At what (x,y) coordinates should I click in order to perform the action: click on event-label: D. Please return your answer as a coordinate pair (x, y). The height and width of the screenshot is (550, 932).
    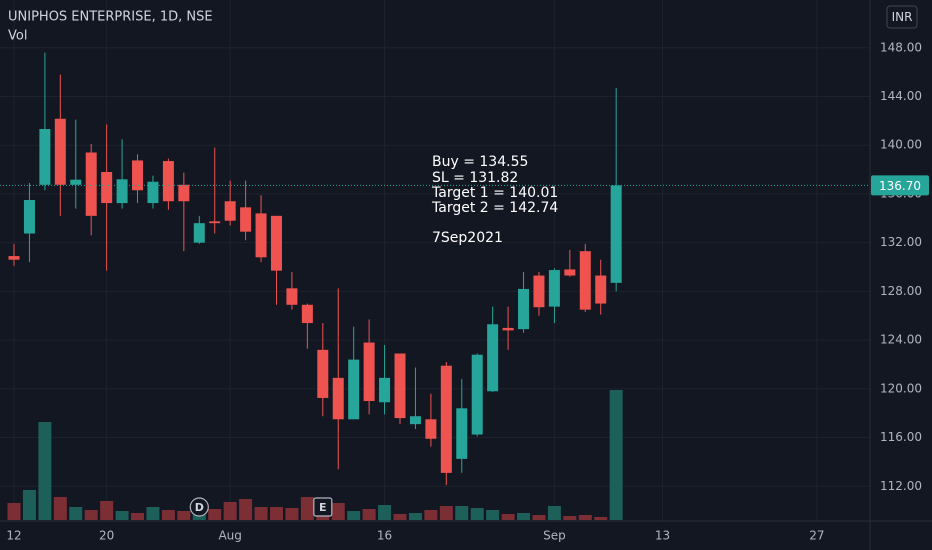
    Looking at the image, I should click on (199, 507).